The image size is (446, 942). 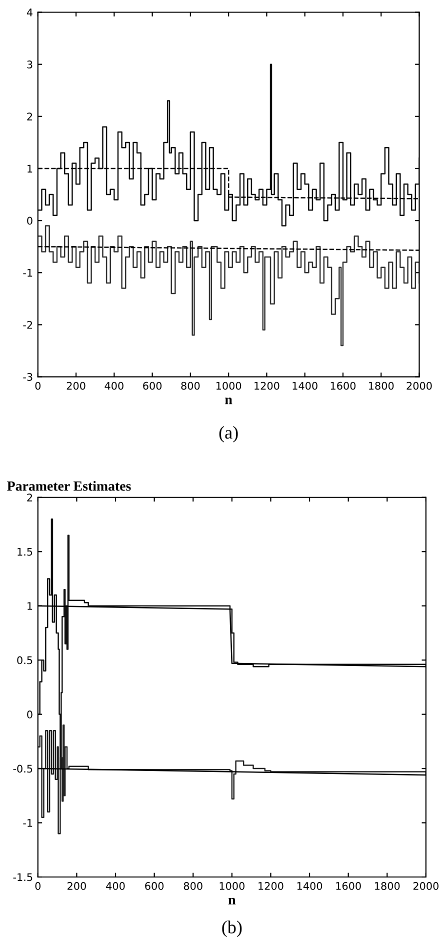 I want to click on y-tick-label: 1.5, so click(x=25, y=552).